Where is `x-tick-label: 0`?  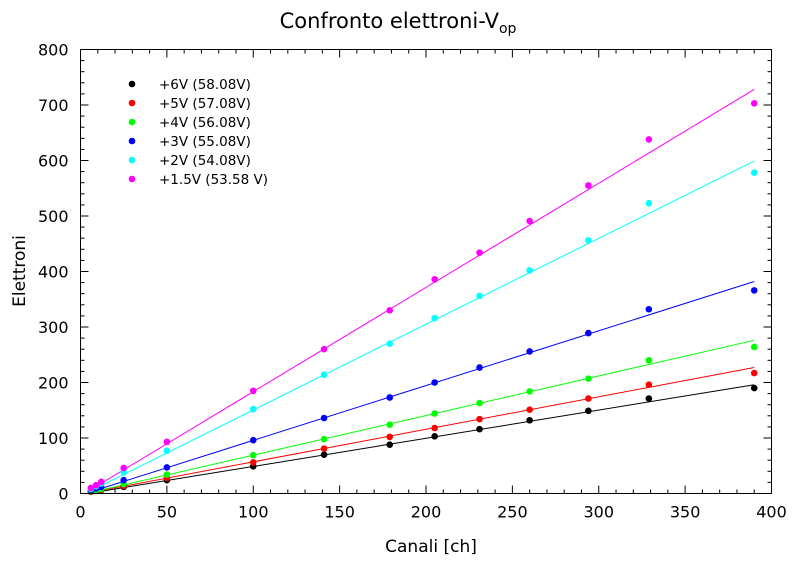
x-tick-label: 0 is located at coordinates (80, 512).